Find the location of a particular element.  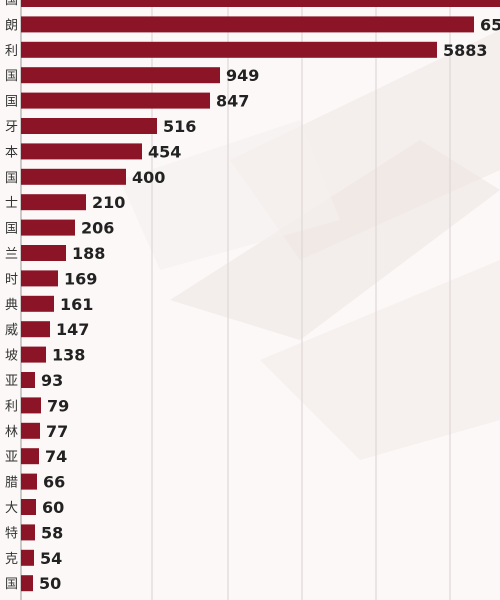

category-label: 特 is located at coordinates (11, 533).